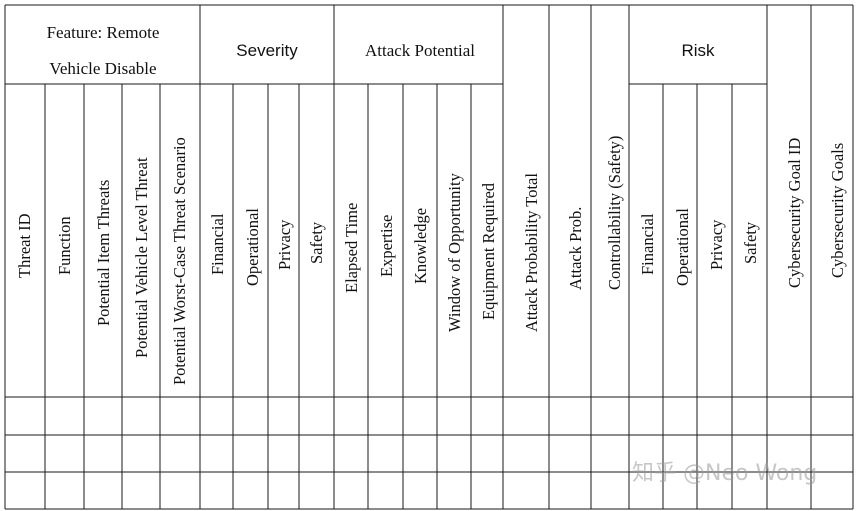 The image size is (858, 511). Describe the element at coordinates (179, 261) in the screenshot. I see `col-potential-worst-case-threat-scenario: Potential Worst-Case Threat Scenario` at that location.